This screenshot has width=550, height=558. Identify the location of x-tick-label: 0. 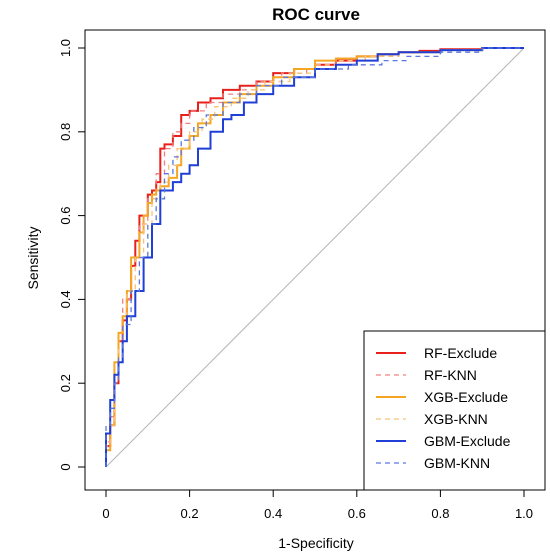
(105, 513).